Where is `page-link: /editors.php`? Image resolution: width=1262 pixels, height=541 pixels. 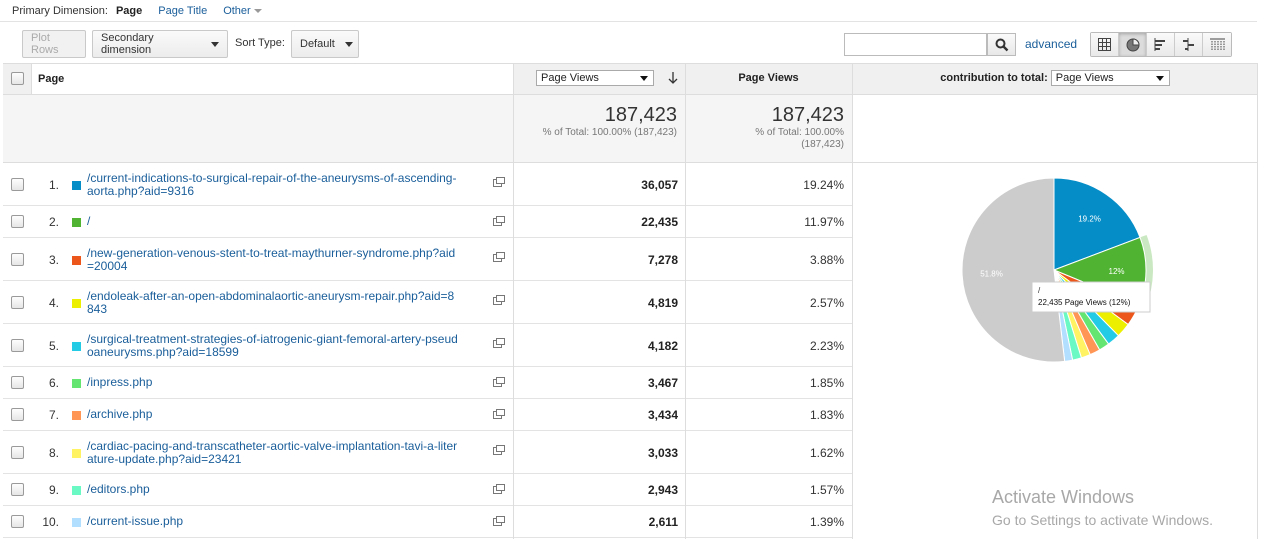
page-link: /editors.php is located at coordinates (288, 489).